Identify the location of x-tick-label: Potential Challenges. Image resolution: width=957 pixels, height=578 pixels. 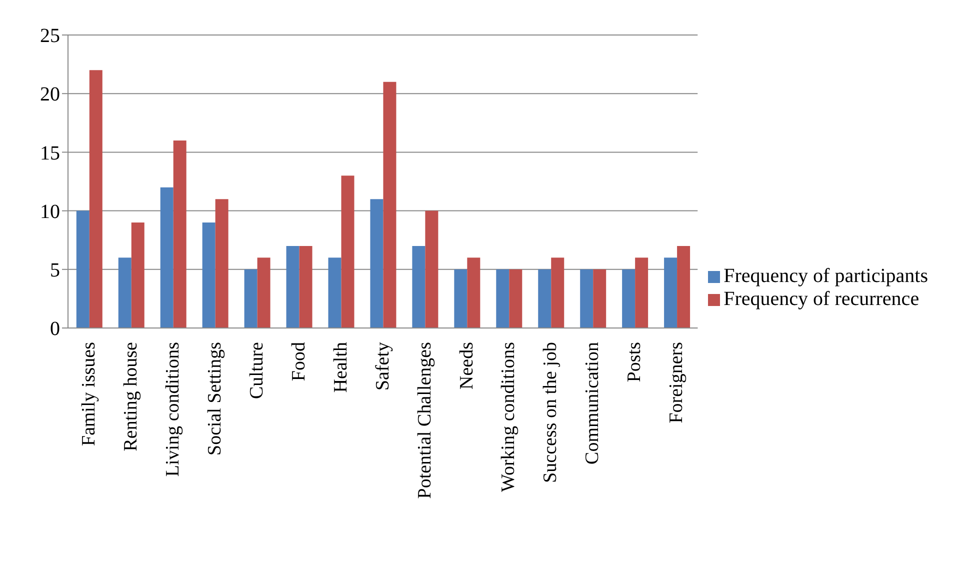
(425, 420).